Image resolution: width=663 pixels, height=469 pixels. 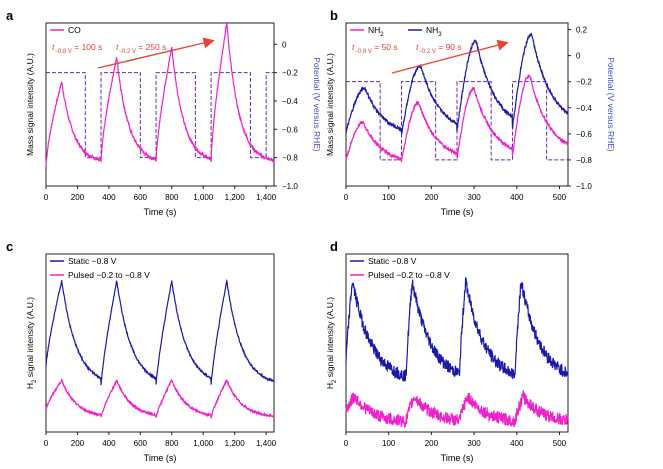 What do you see at coordinates (440, 35) in the screenshot?
I see `legend-sub: 3` at bounding box center [440, 35].